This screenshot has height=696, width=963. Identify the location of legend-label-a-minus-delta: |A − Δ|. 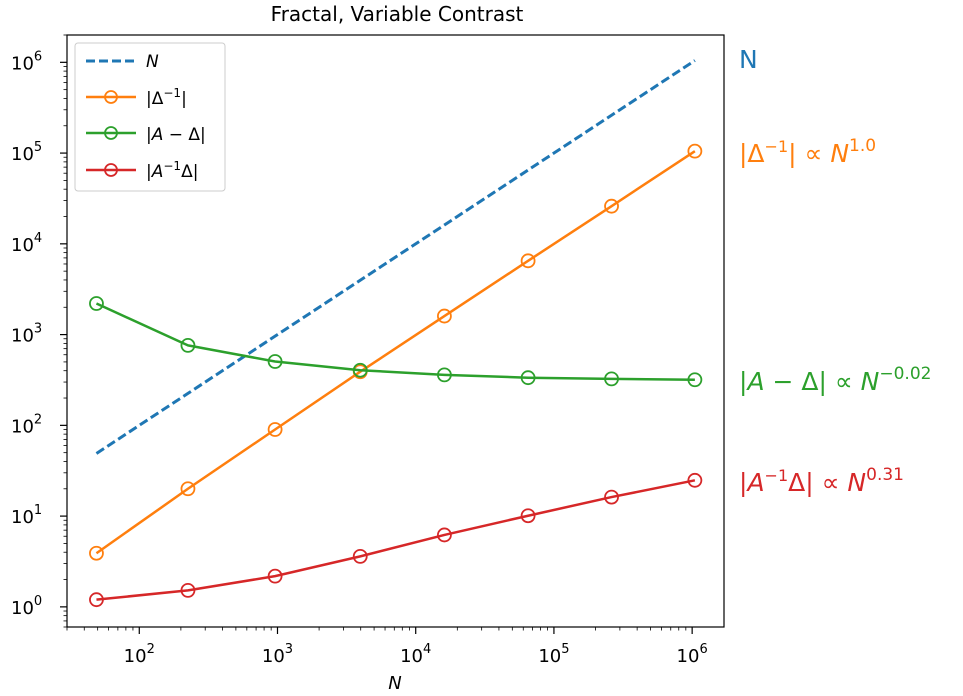
(176, 135).